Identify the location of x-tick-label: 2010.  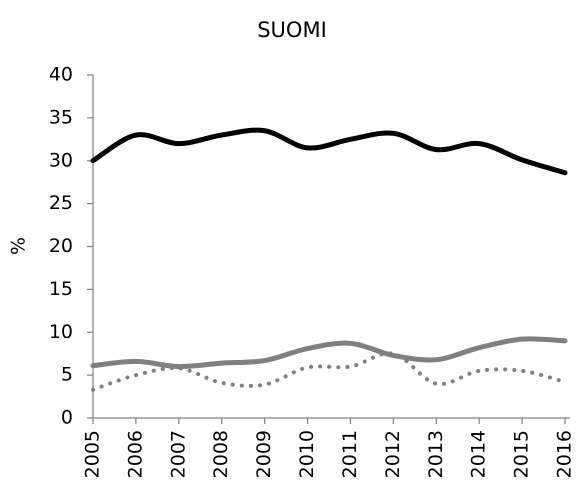
(307, 454).